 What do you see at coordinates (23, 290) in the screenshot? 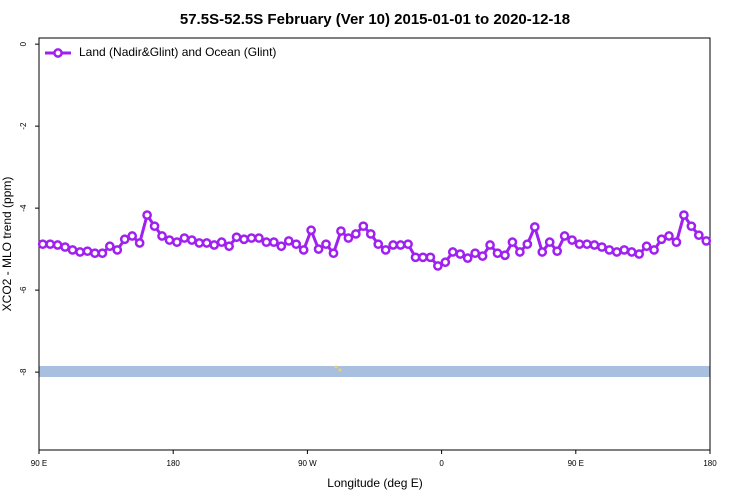
I see `y-tick-label: -6` at bounding box center [23, 290].